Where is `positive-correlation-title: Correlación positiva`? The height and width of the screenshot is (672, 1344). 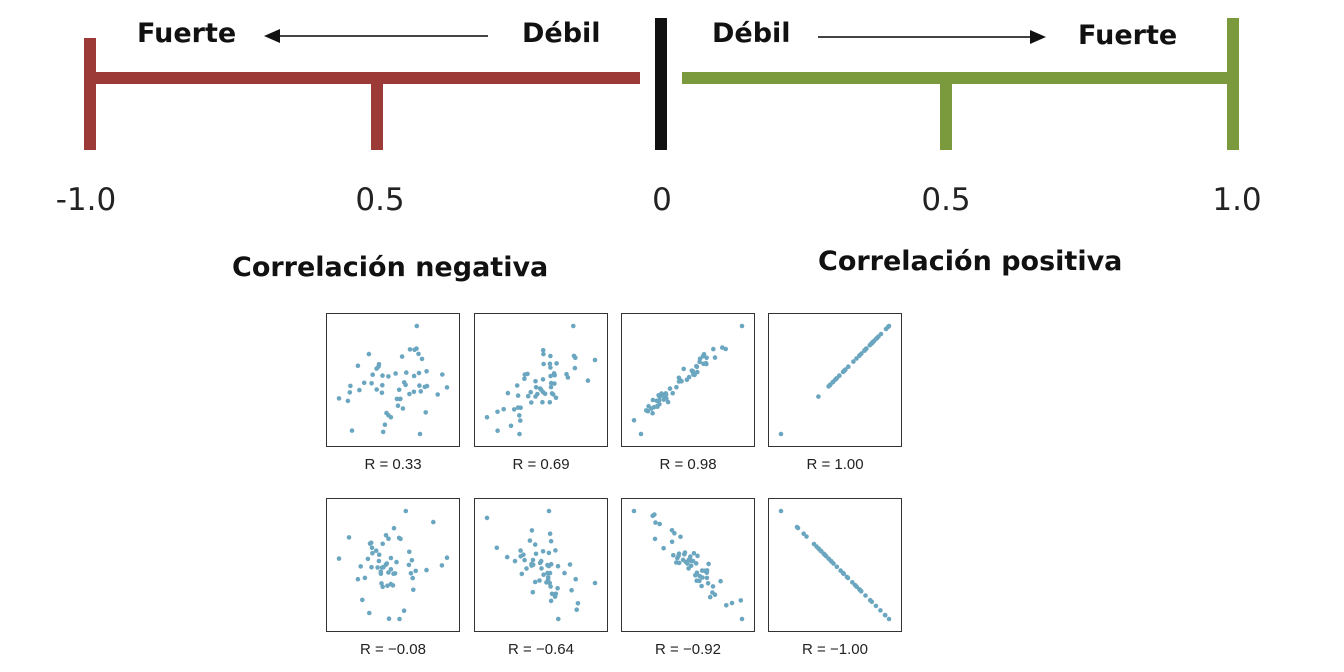 positive-correlation-title: Correlación positiva is located at coordinates (970, 261).